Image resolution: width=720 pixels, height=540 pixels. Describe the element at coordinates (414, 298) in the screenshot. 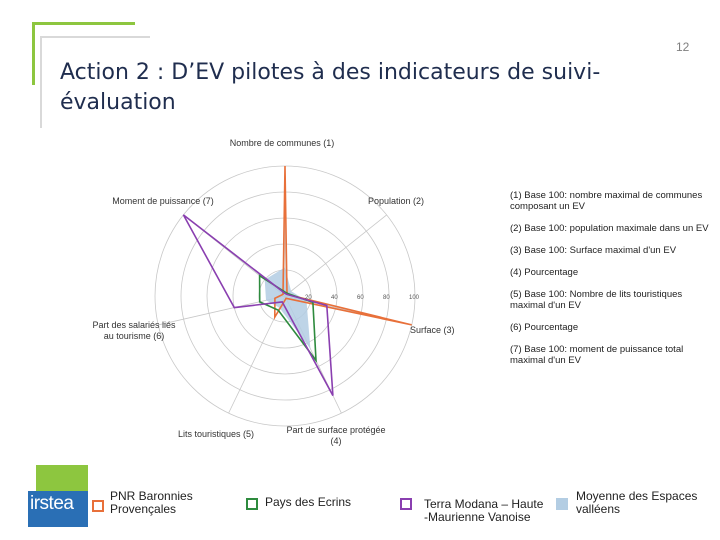

I see `tick-label-100: 100` at that location.